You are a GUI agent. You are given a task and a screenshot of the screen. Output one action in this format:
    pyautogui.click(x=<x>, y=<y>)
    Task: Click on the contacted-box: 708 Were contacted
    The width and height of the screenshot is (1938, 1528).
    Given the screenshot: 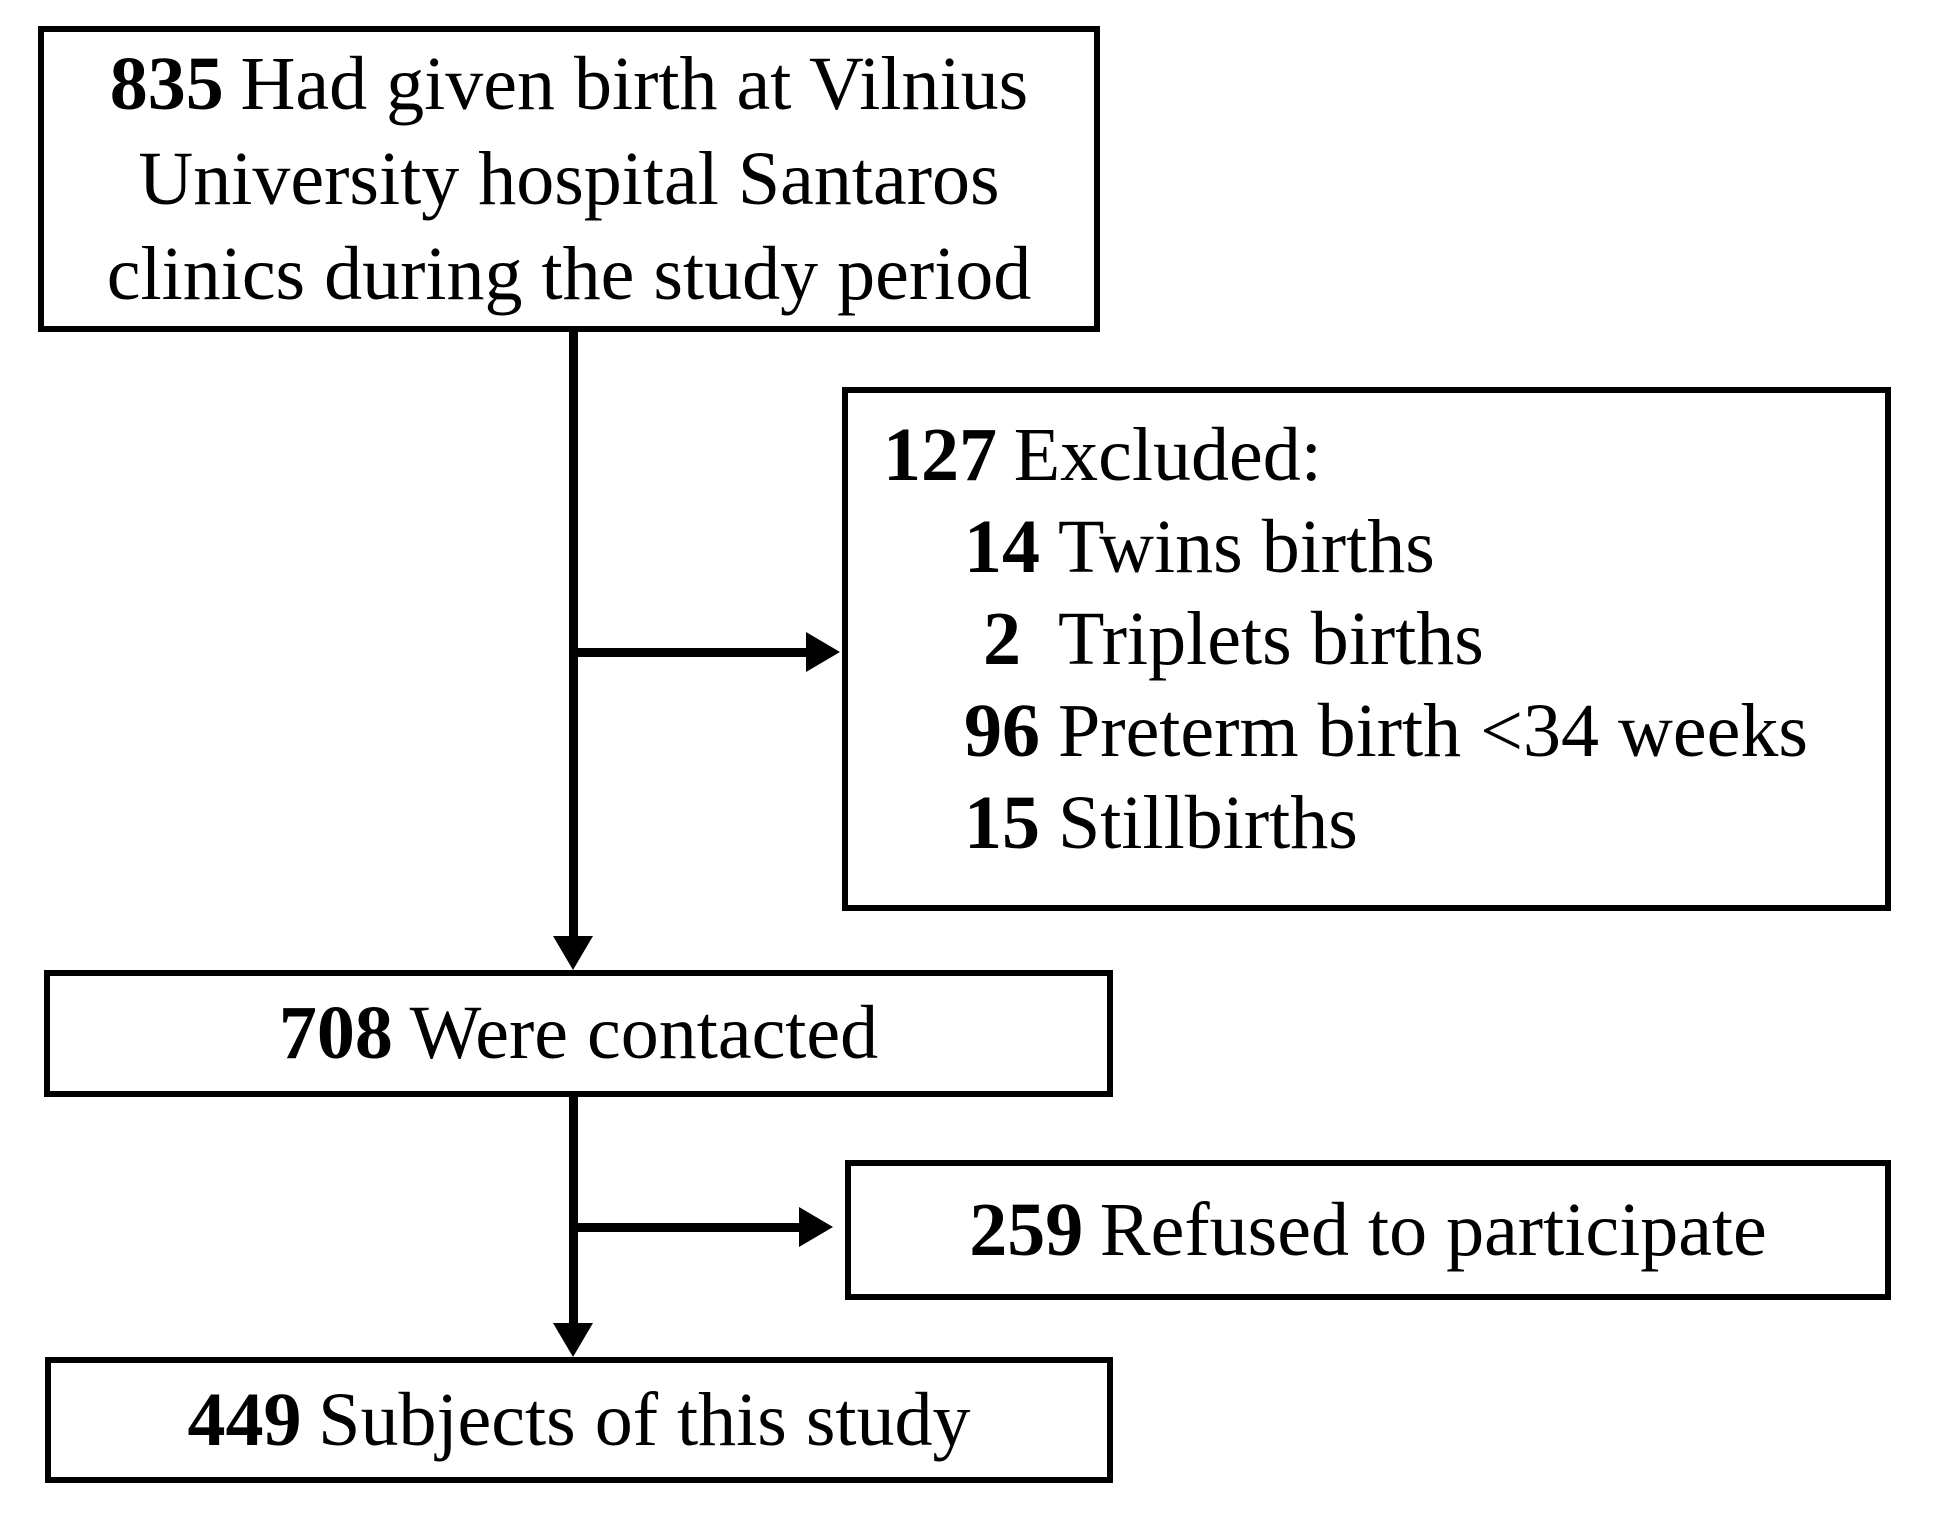 What is the action you would take?
    pyautogui.click(x=578, y=1033)
    